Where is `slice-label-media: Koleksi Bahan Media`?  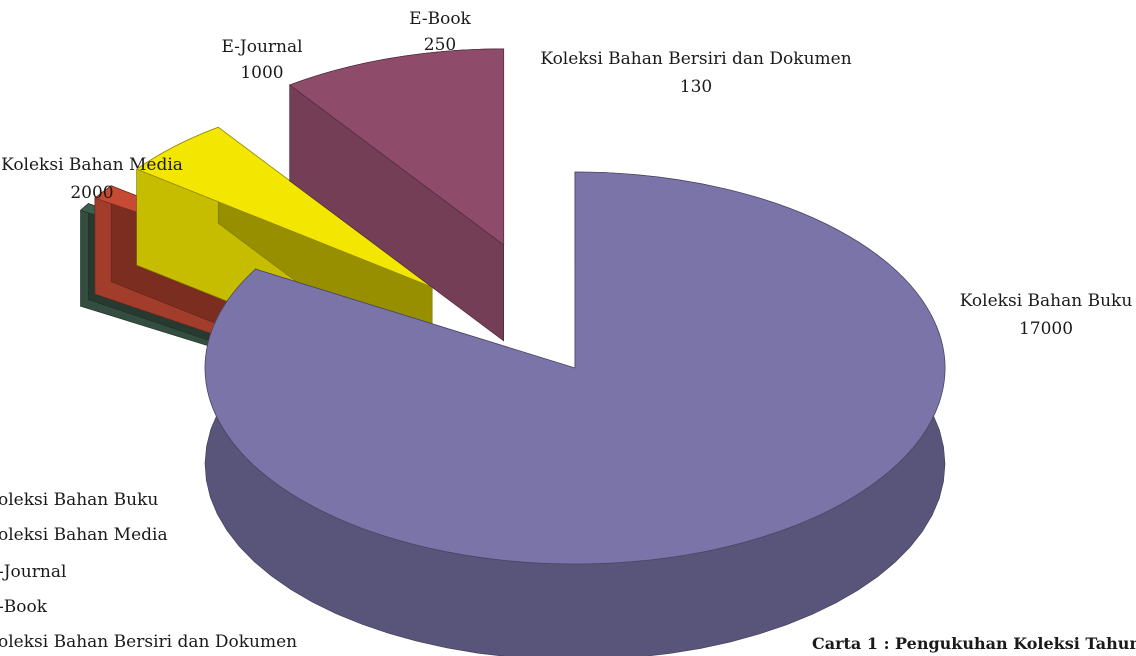 slice-label-media: Koleksi Bahan Media is located at coordinates (92, 165).